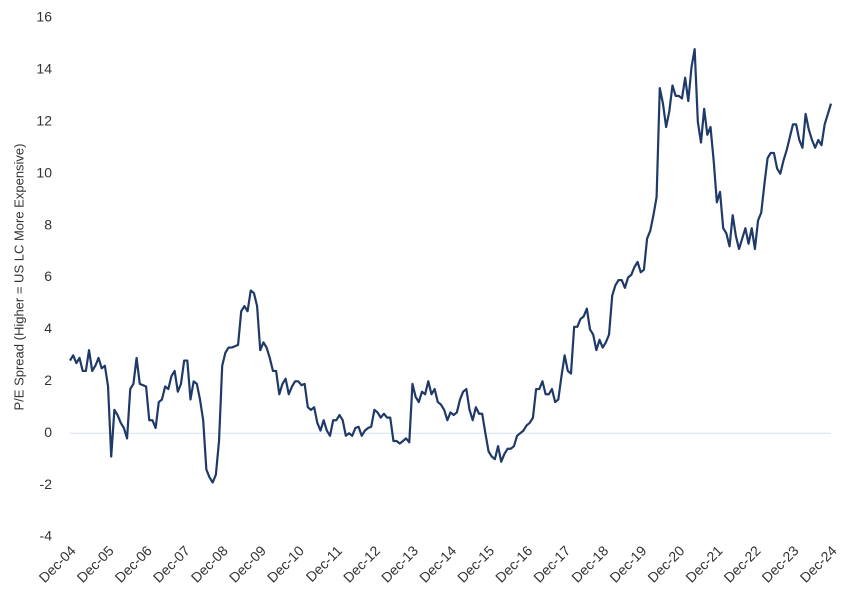  I want to click on x-tick-label: Dec-07, so click(171, 563).